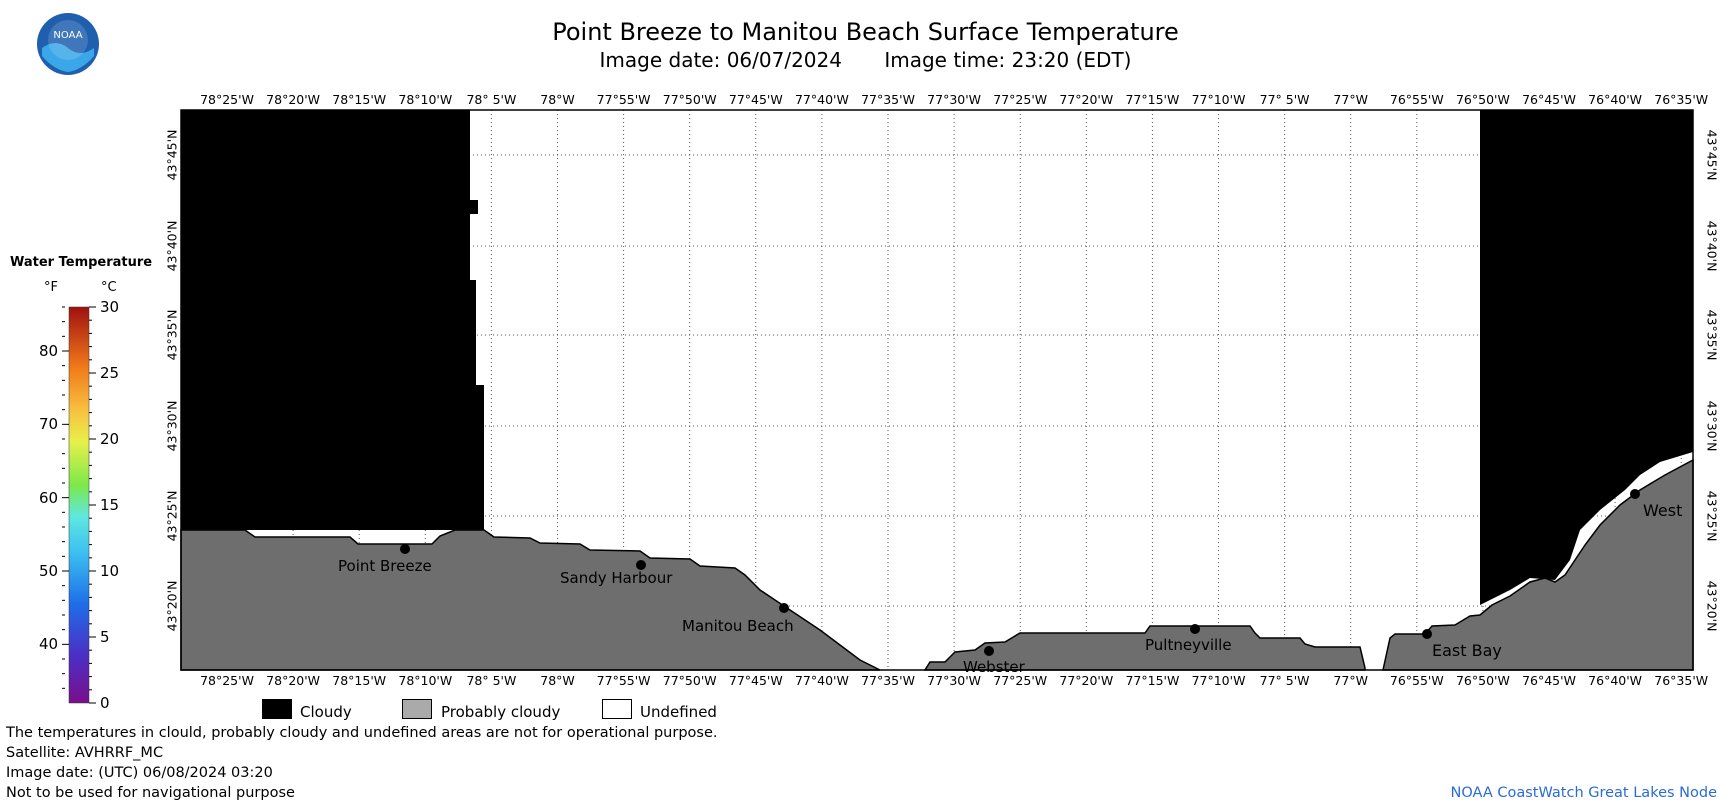  Describe the element at coordinates (1152, 99) in the screenshot. I see `longitude-label-top: 77°15'W` at that location.